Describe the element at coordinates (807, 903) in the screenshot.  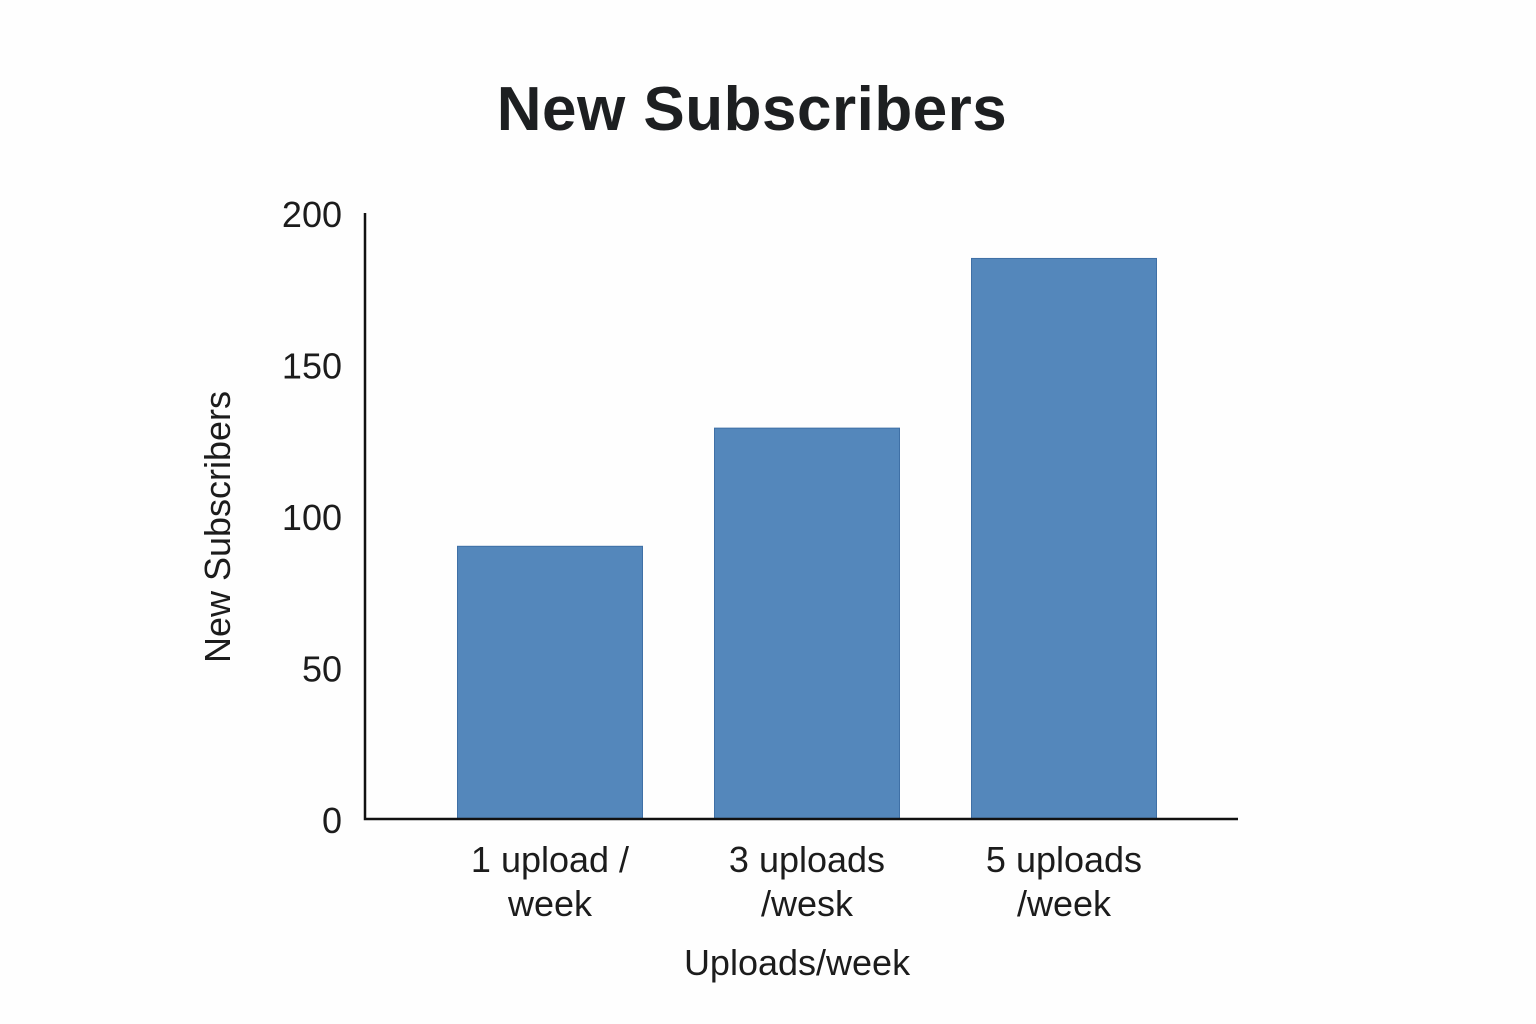
I see `x-category-line: /wesk` at that location.